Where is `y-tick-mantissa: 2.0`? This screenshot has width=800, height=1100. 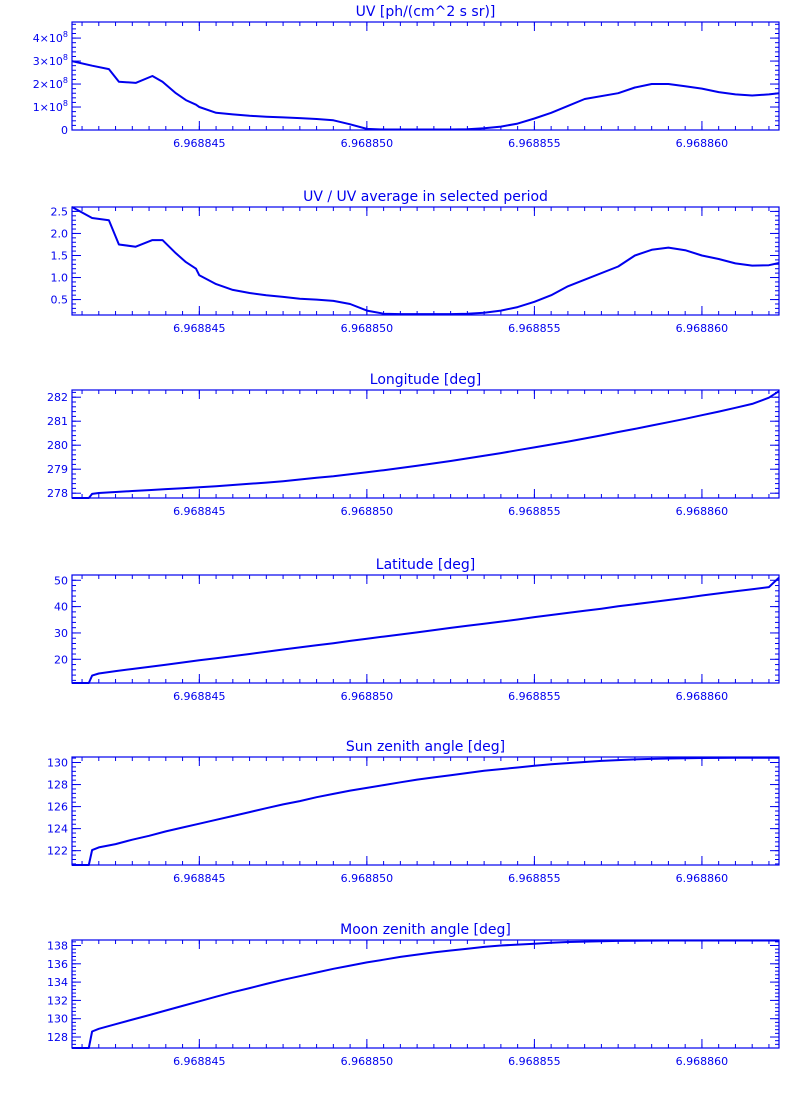
y-tick-mantissa: 2.0 is located at coordinates (60, 233).